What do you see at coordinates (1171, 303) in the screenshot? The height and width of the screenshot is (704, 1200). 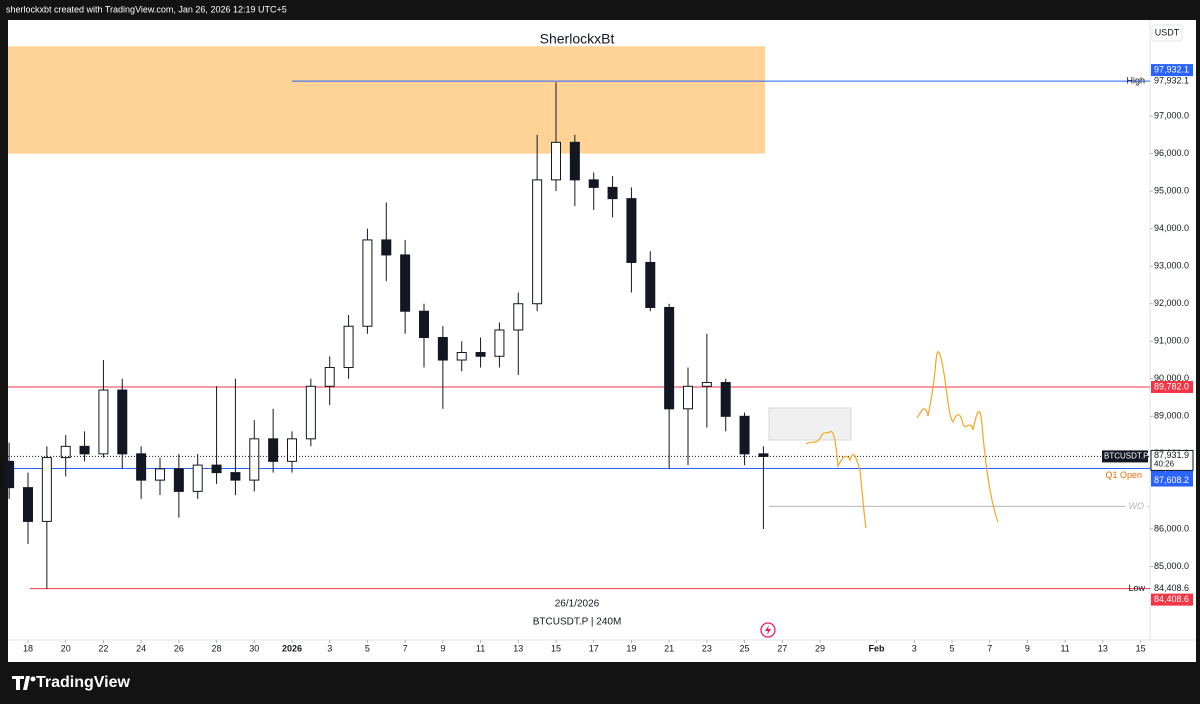 I see `y-tick-label: 92,000.0` at bounding box center [1171, 303].